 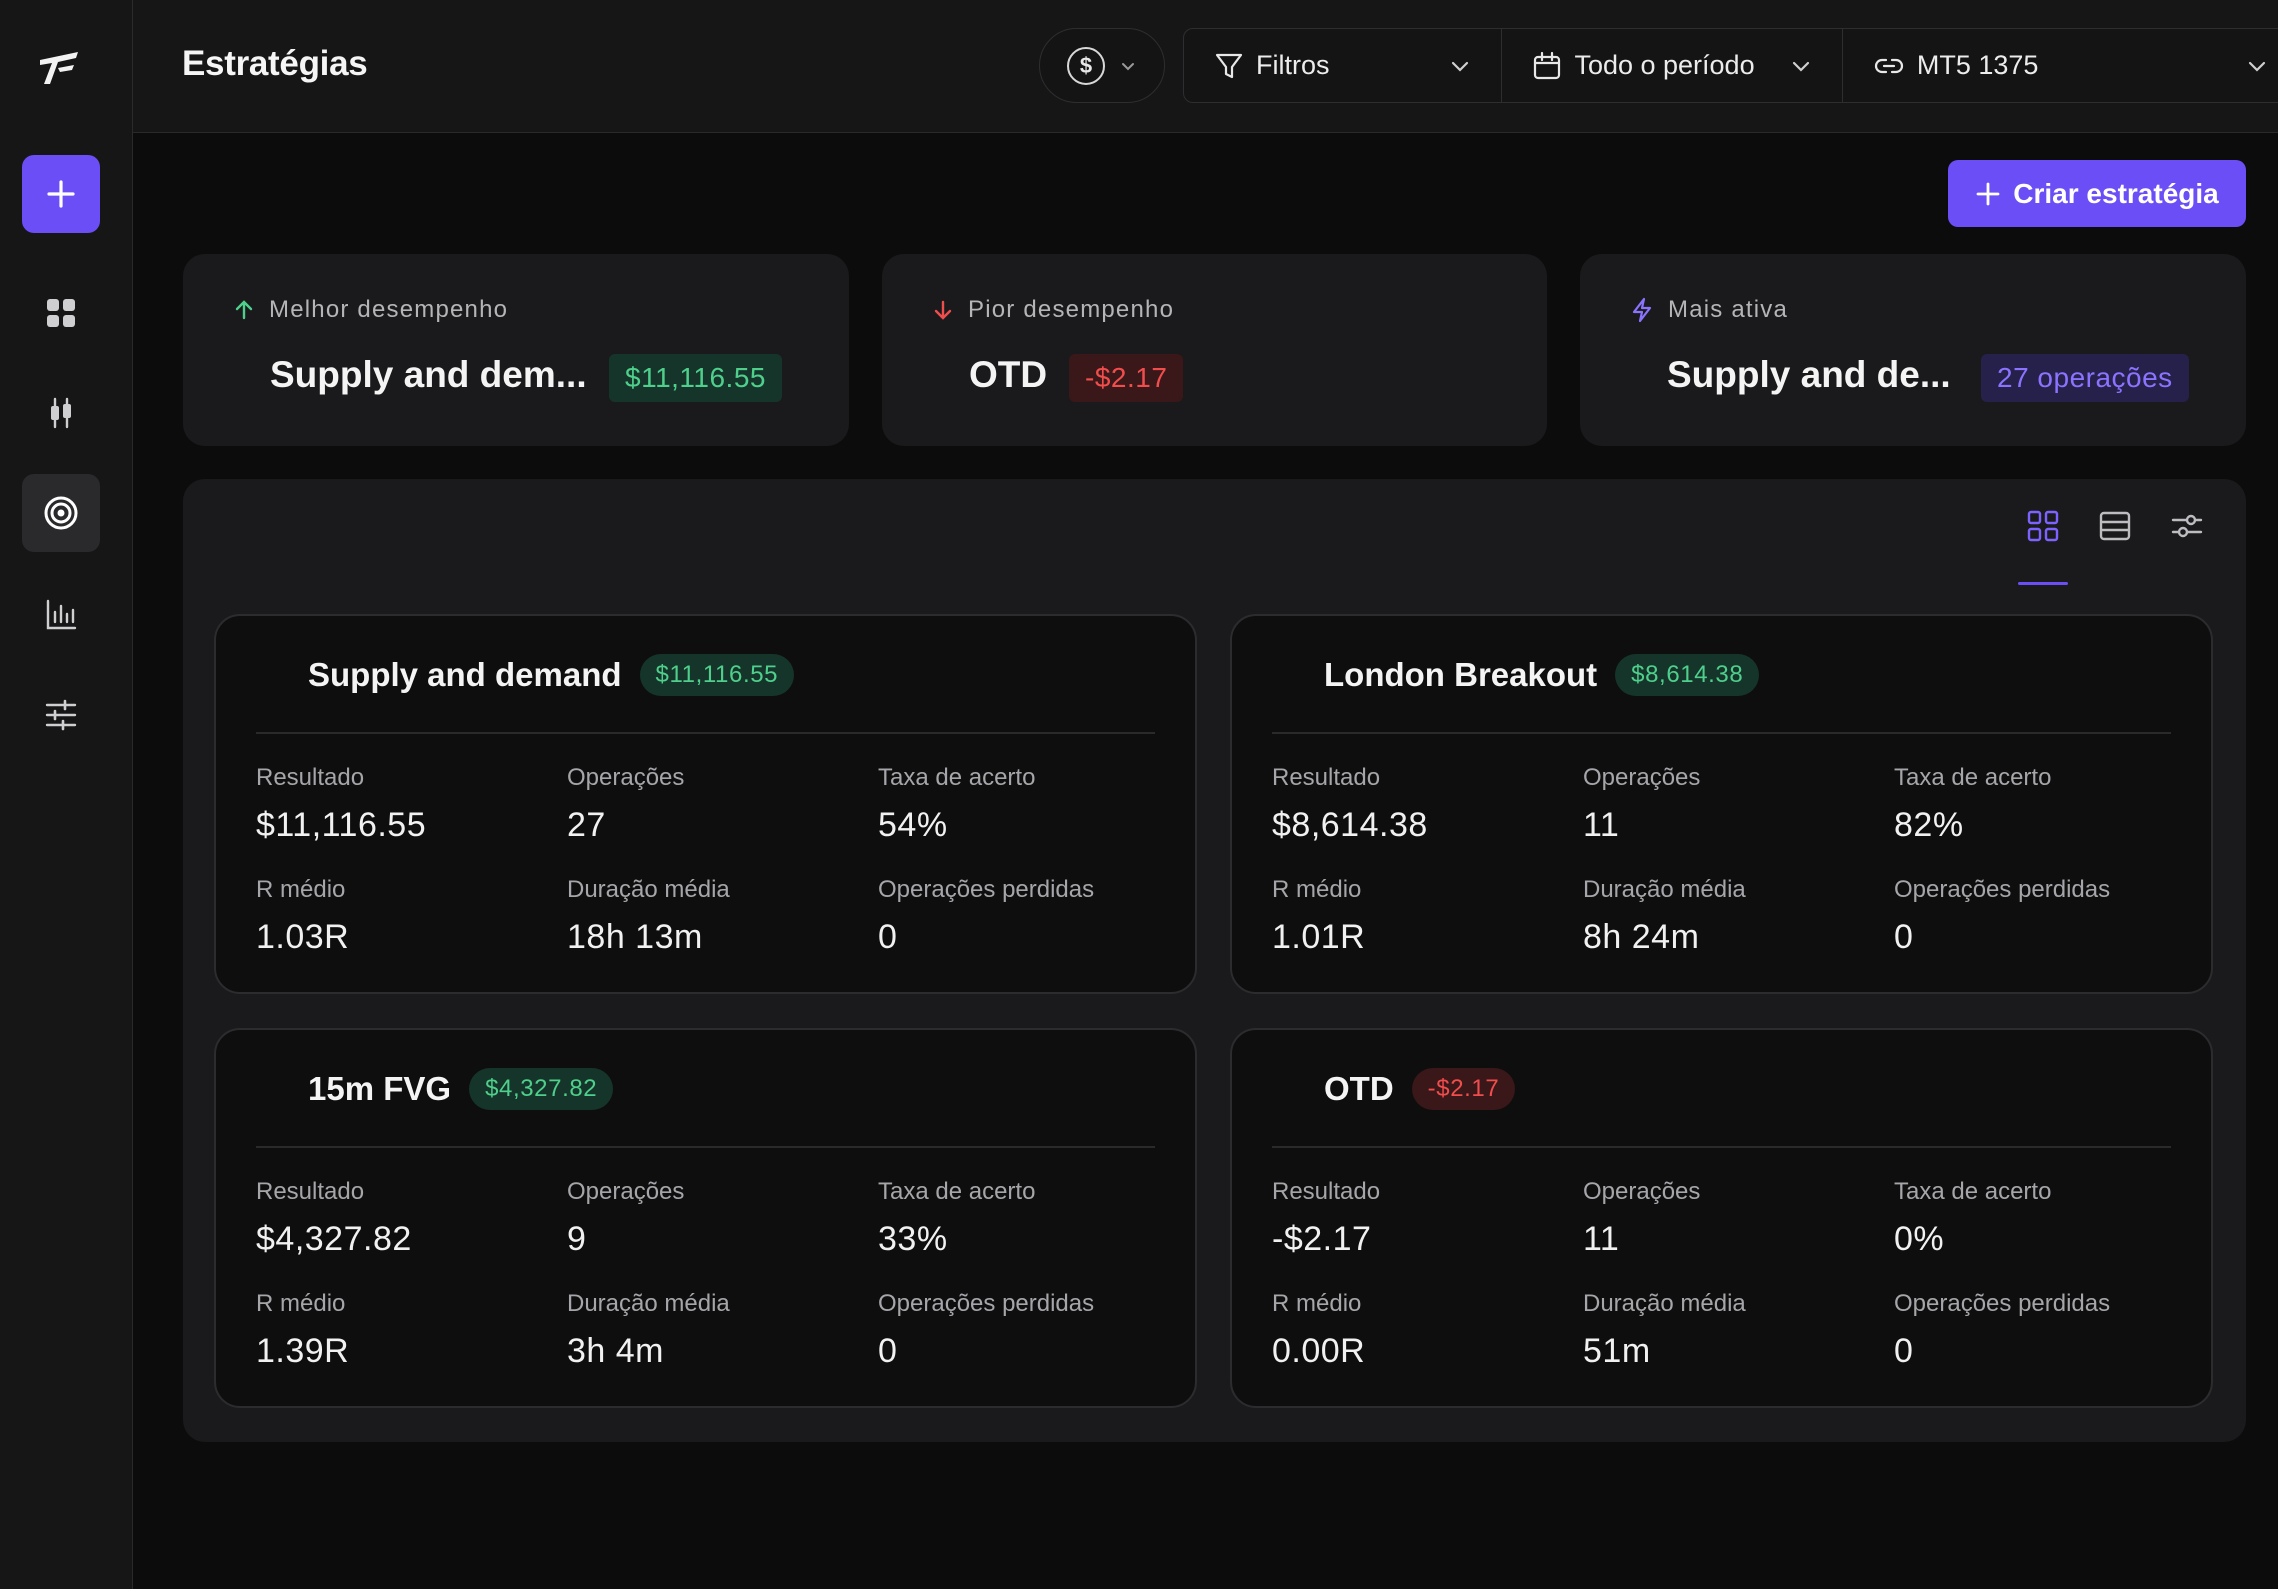 What do you see at coordinates (1664, 65) in the screenshot?
I see `period-label: Todo o período` at bounding box center [1664, 65].